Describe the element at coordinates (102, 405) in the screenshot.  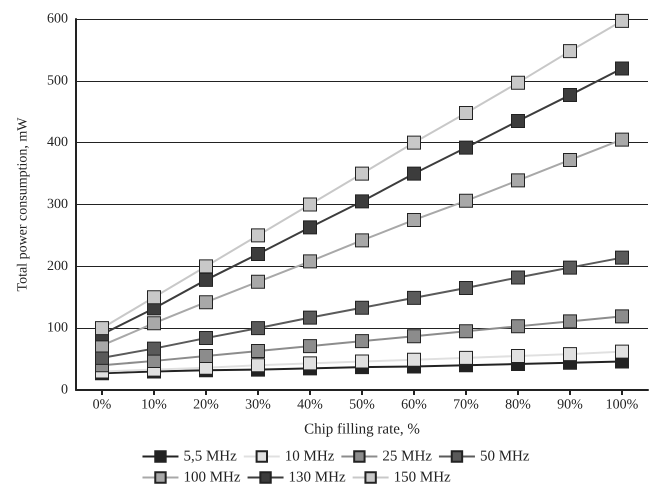
I see `x-tick-label: 0%` at that location.